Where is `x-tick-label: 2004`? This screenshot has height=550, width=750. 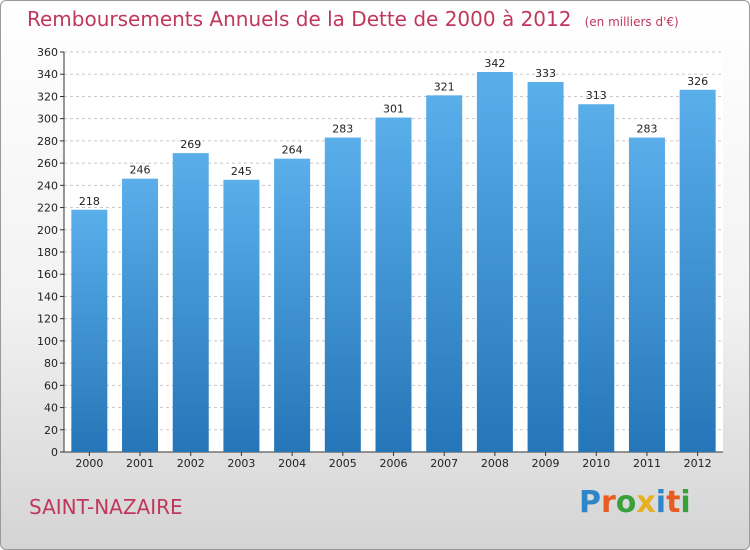 x-tick-label: 2004 is located at coordinates (292, 463).